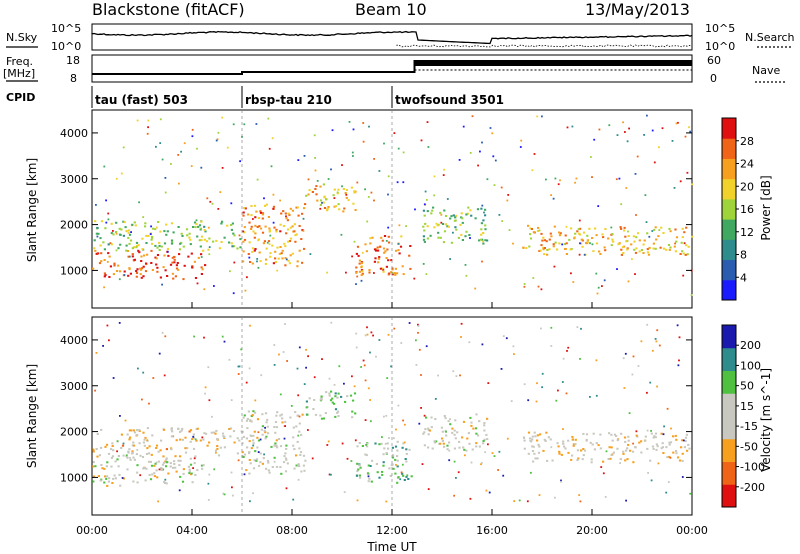 This screenshot has height=554, width=800. What do you see at coordinates (729, 337) in the screenshot?
I see `colorbar-swatch` at bounding box center [729, 337].